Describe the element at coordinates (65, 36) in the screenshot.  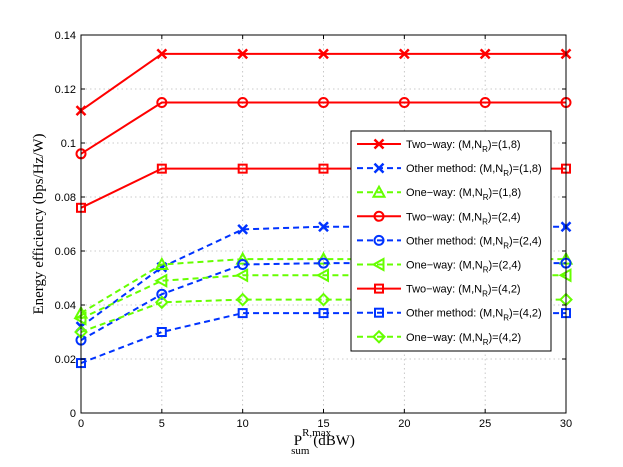
I see `y-tick-label: 0.14` at that location.